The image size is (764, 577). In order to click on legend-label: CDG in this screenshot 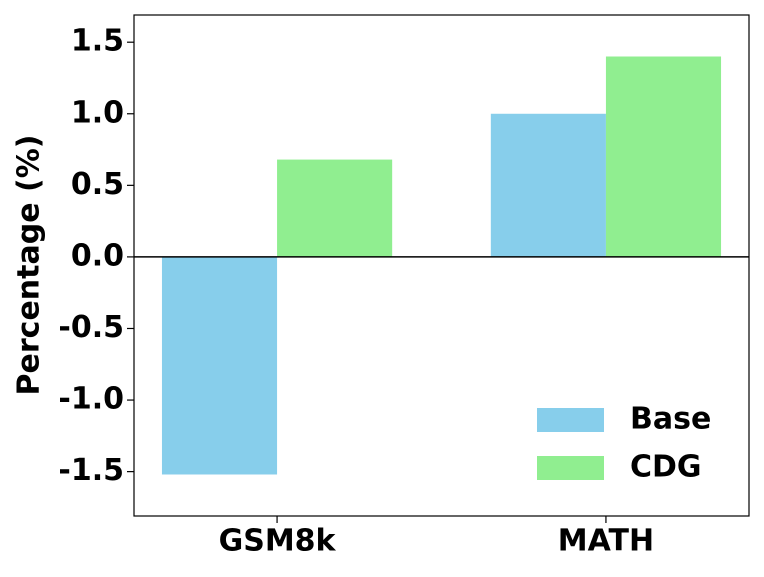, I will do `click(666, 467)`.